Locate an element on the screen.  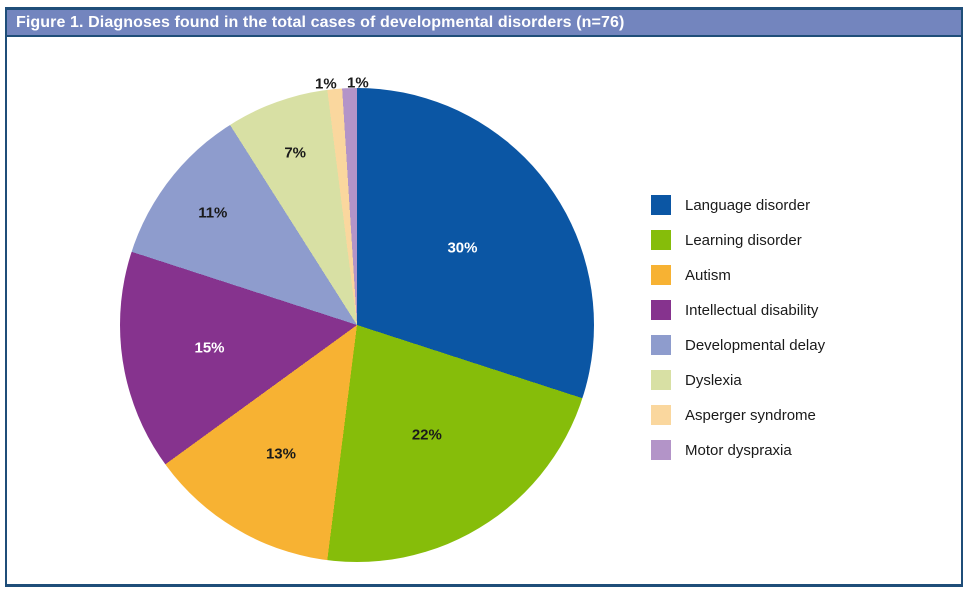
pie-percent-label: 13% is located at coordinates (280, 454).